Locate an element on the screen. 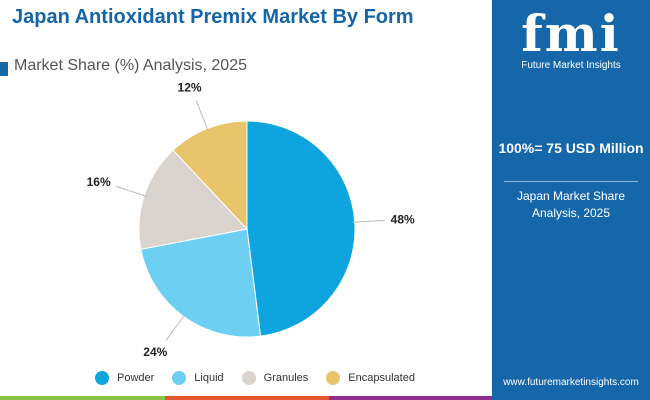 The image size is (650, 400). legend-item: Liquid is located at coordinates (198, 378).